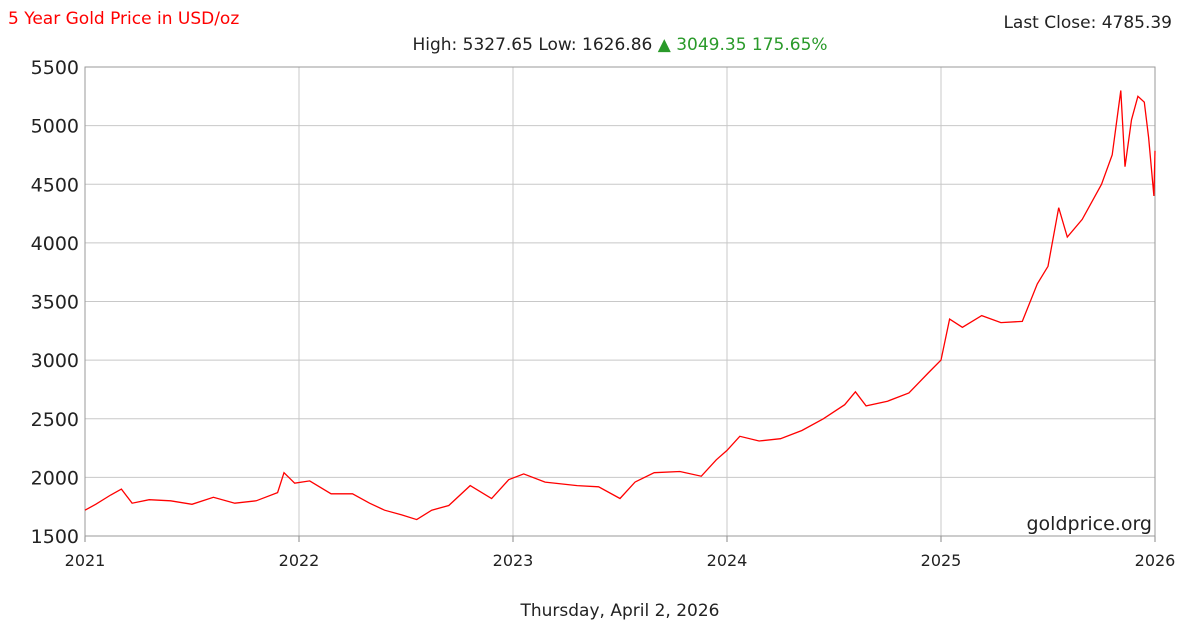 This screenshot has height=630, width=1200. What do you see at coordinates (123, 19) in the screenshot?
I see `chart-title: 5 Year Gold Price in USD/oz` at bounding box center [123, 19].